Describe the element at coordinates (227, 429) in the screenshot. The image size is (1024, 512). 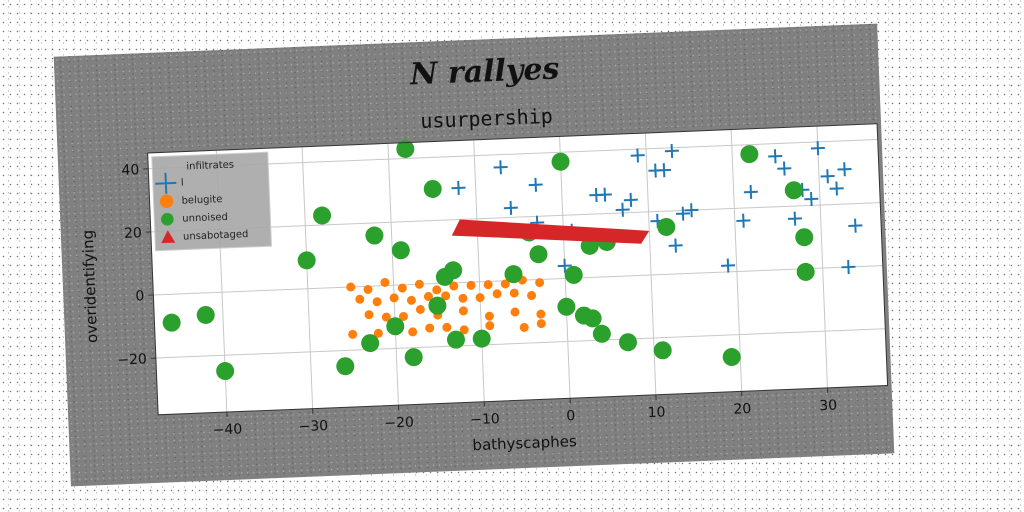
I see `x-tick-label: −40` at that location.